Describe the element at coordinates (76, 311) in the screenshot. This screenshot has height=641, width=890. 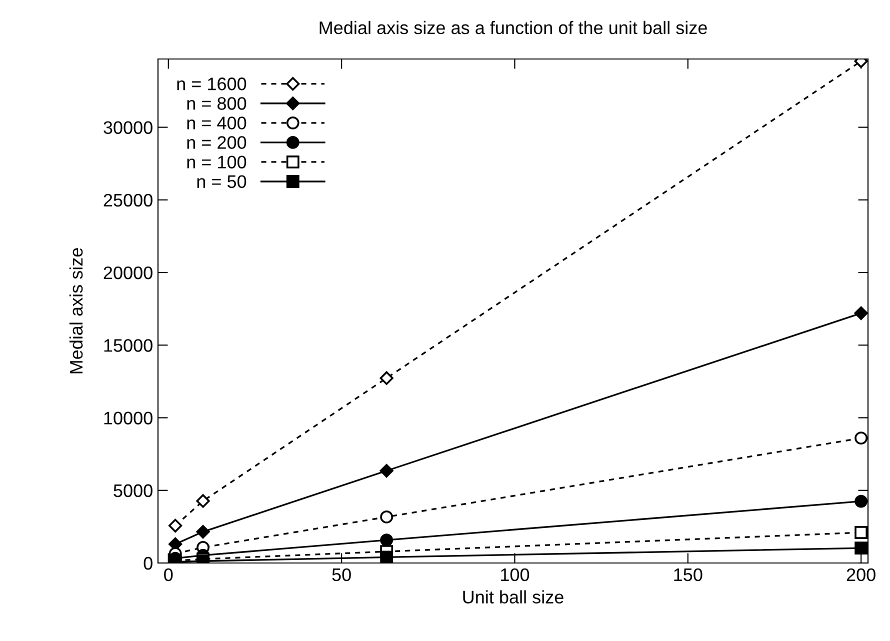
I see `y-axis-title: Medial axis size` at that location.